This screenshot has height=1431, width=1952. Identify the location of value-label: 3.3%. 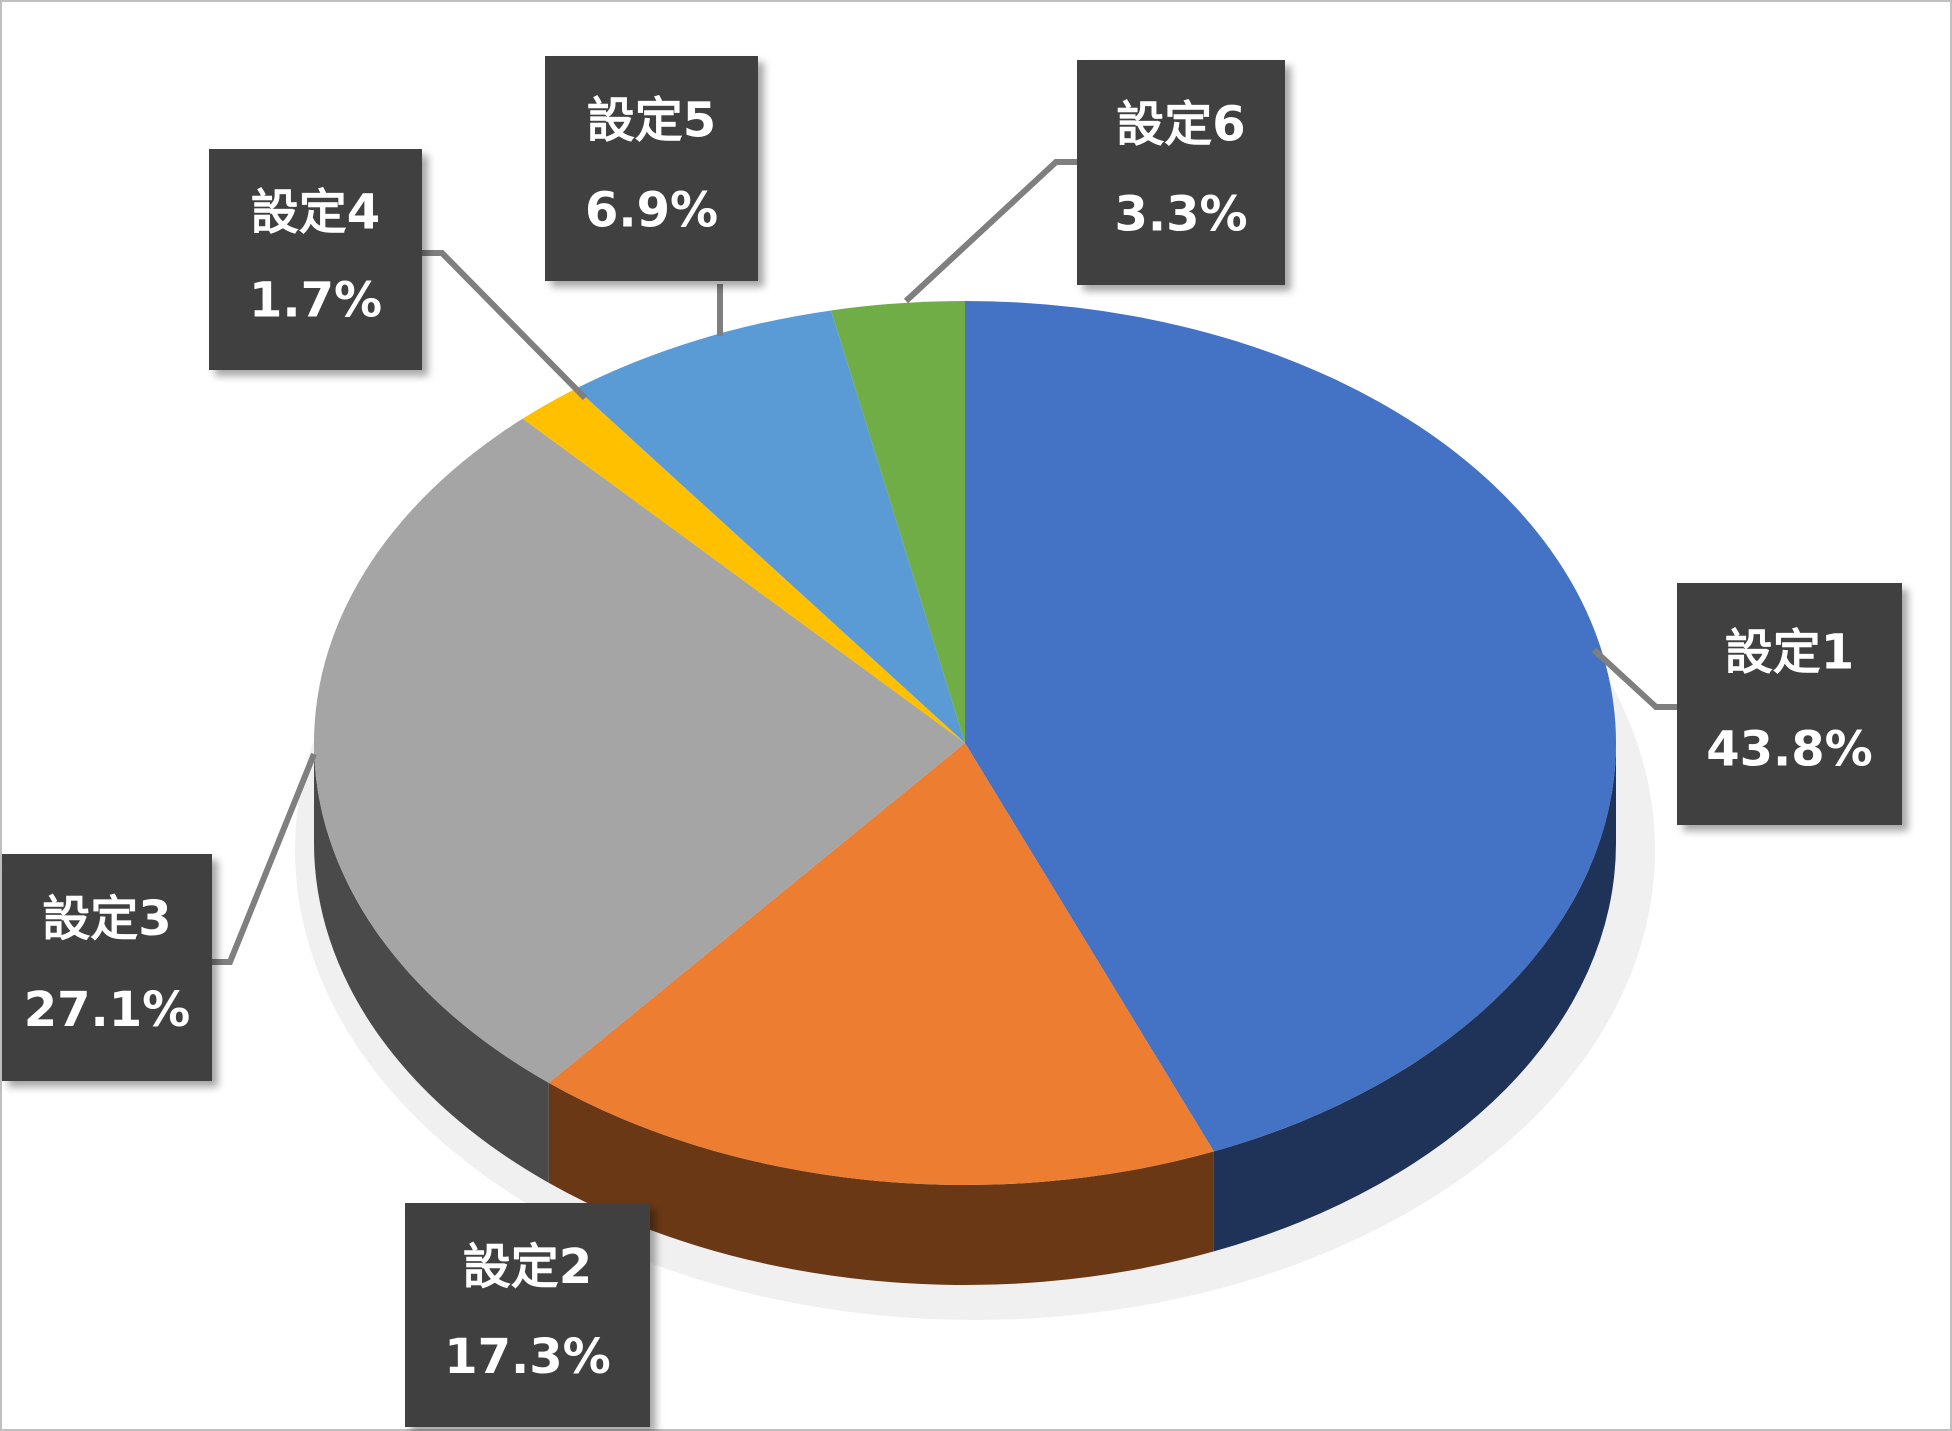
(1180, 215).